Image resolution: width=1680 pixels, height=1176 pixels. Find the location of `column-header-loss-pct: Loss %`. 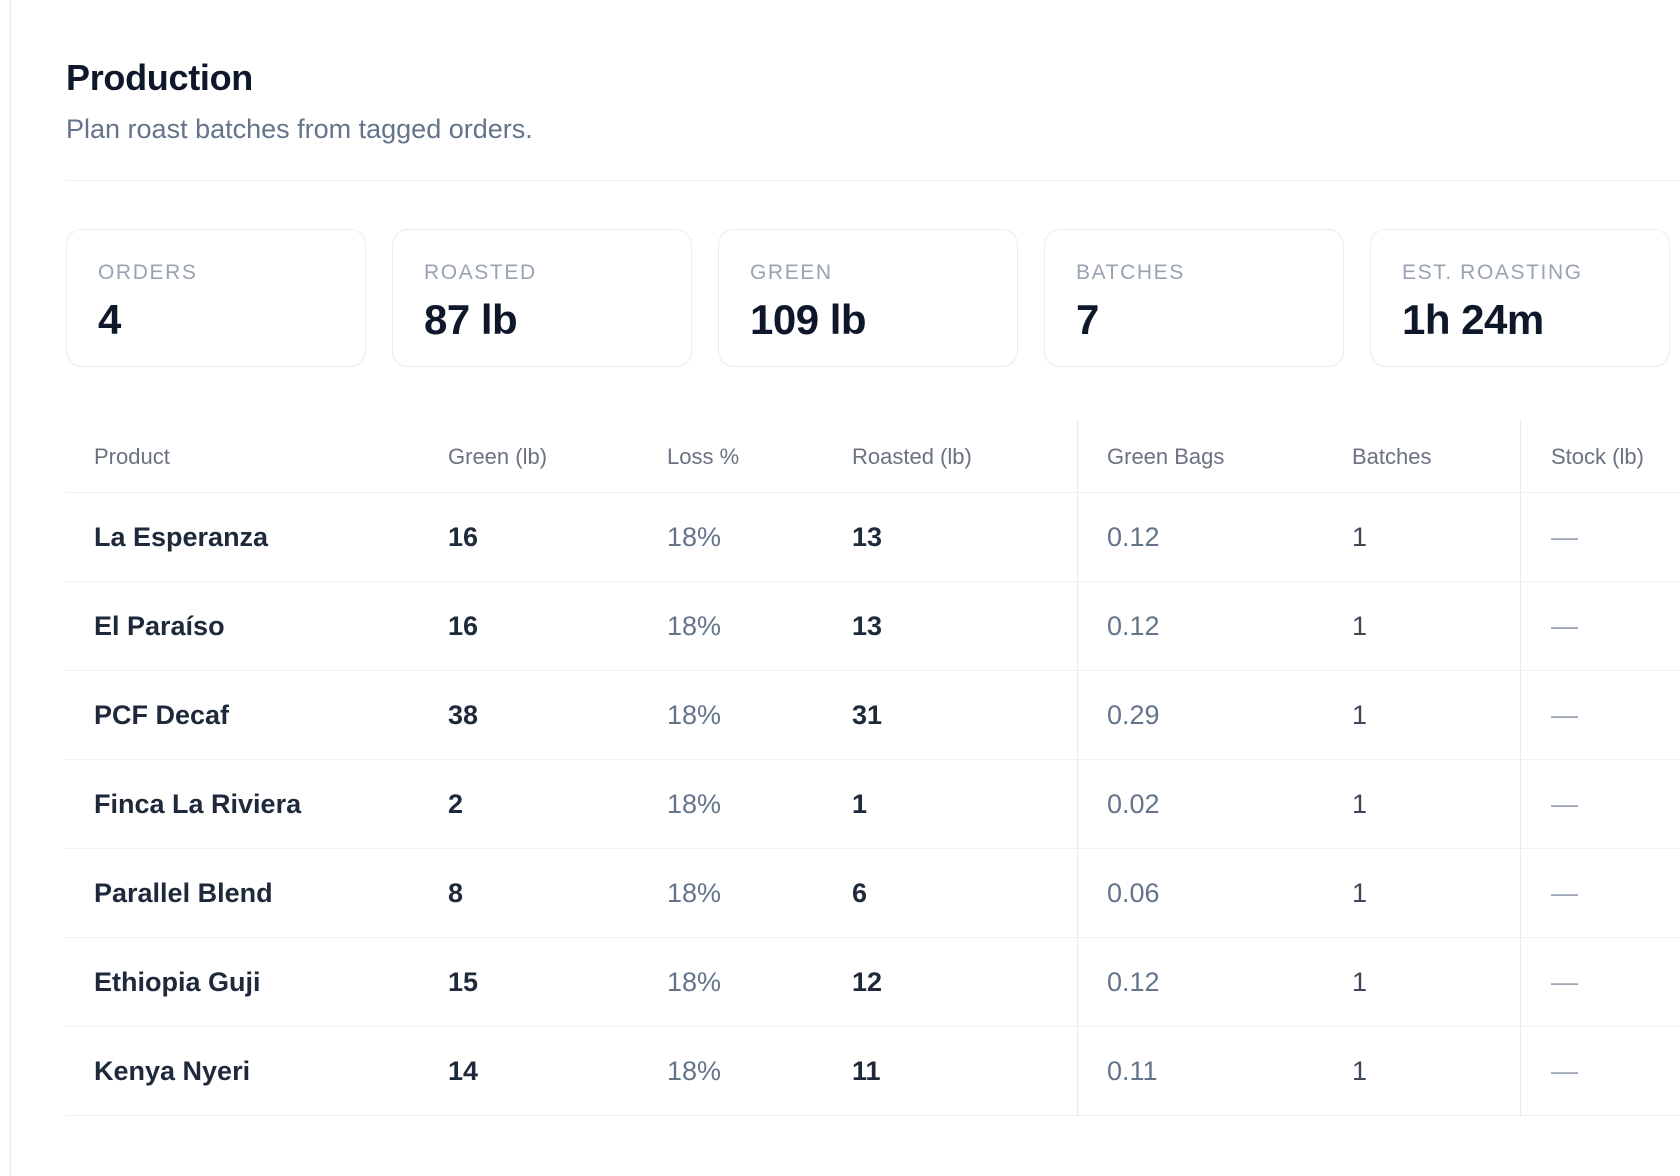

column-header-loss-pct: Loss % is located at coordinates (703, 456).